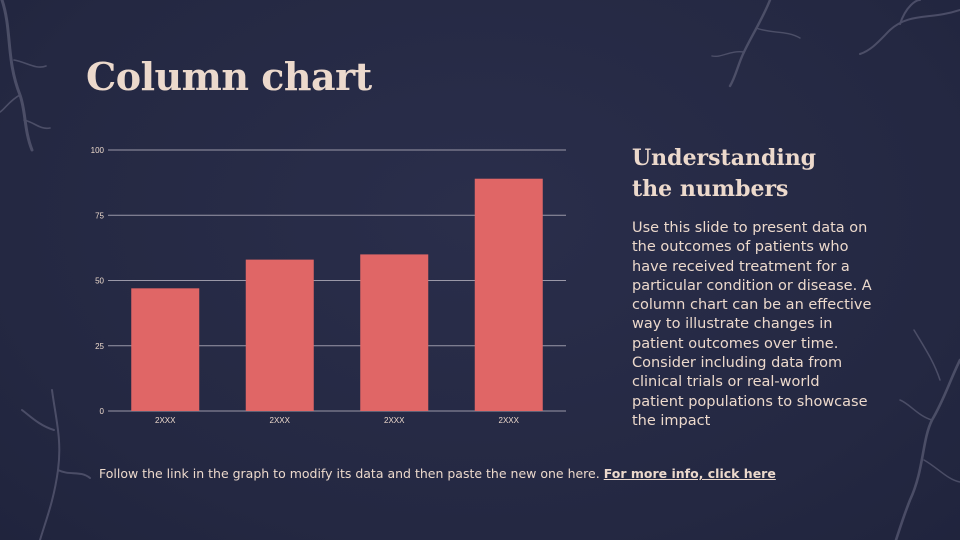  Describe the element at coordinates (229, 76) in the screenshot. I see `slide-title: Column chart` at that location.